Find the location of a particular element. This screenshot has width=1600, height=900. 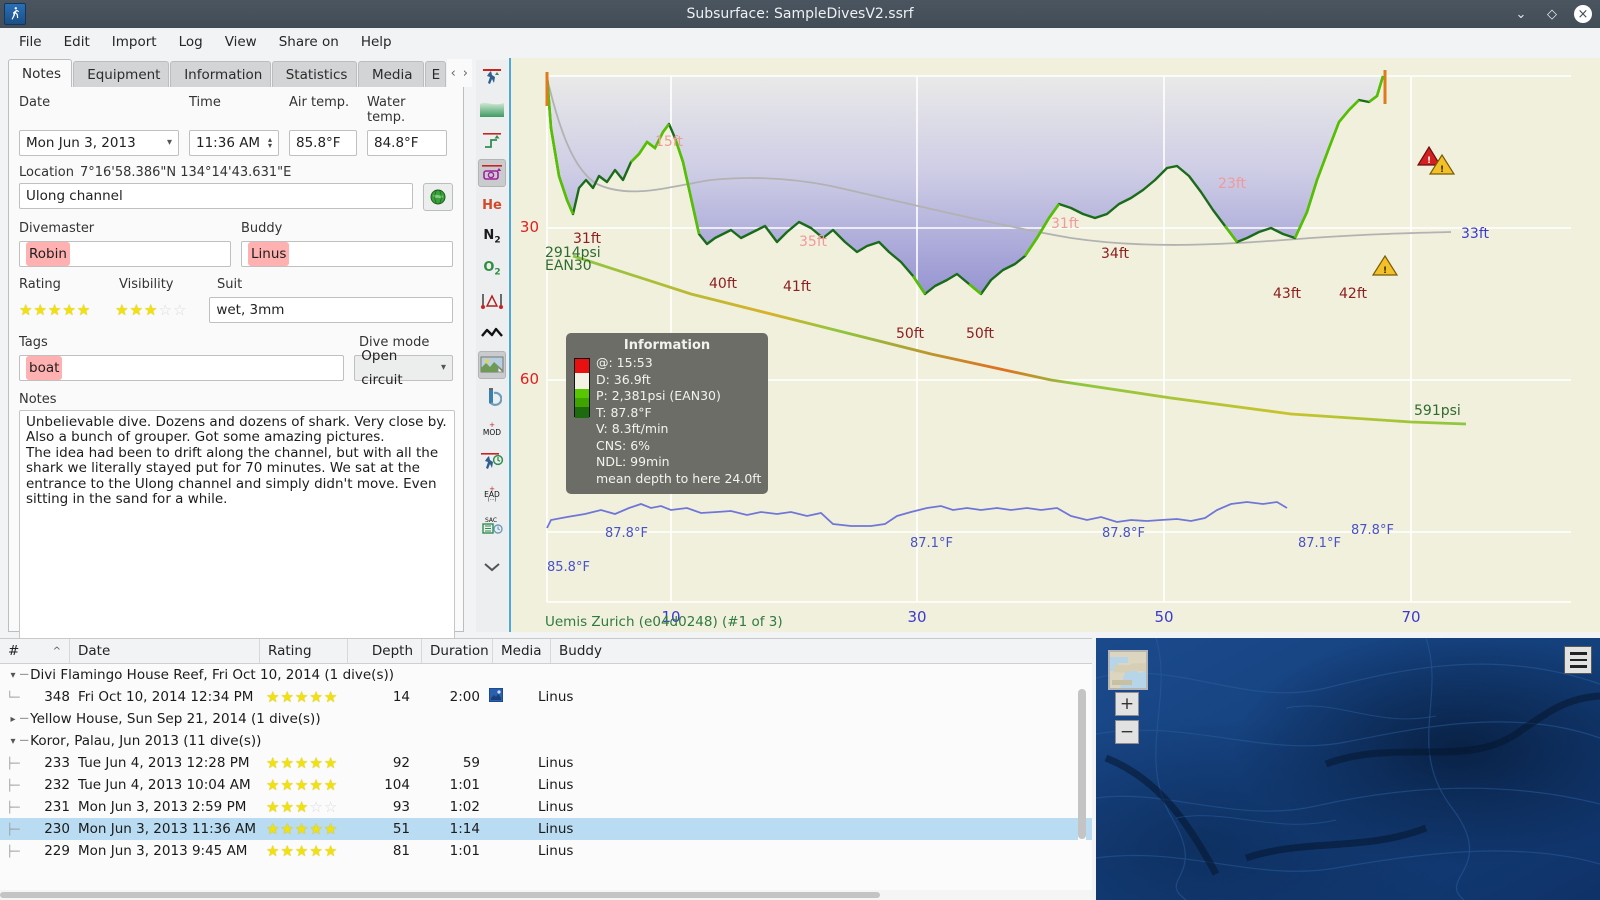

menu-item-view: View is located at coordinates (240, 42).